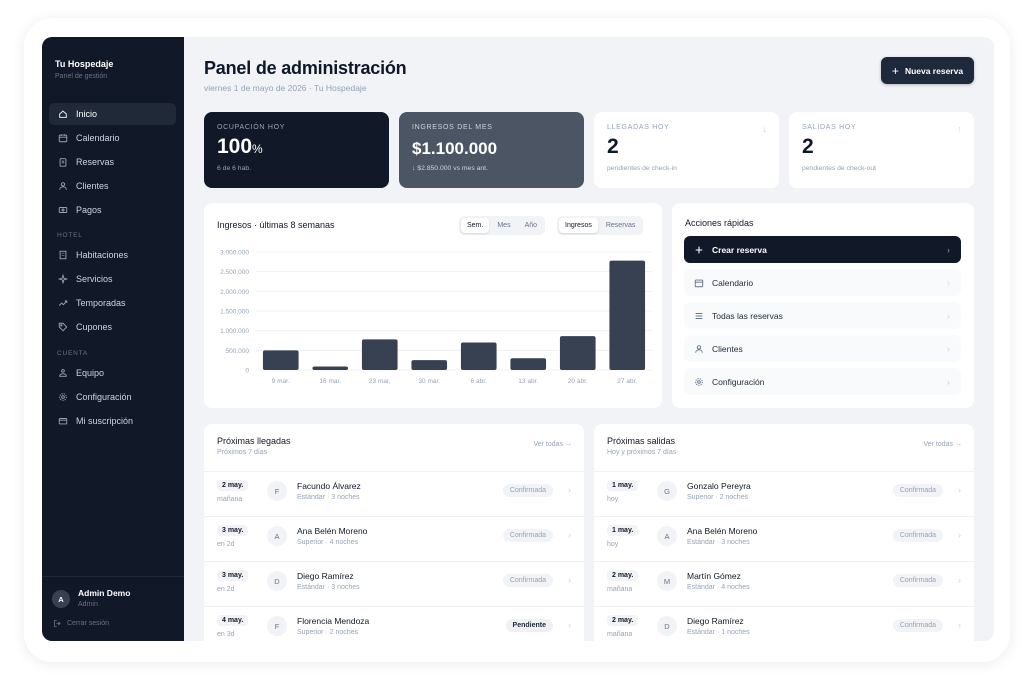 This screenshot has height=691, width=1036. What do you see at coordinates (552, 444) in the screenshot?
I see `arrivals-view-all-link: Ver todas →` at bounding box center [552, 444].